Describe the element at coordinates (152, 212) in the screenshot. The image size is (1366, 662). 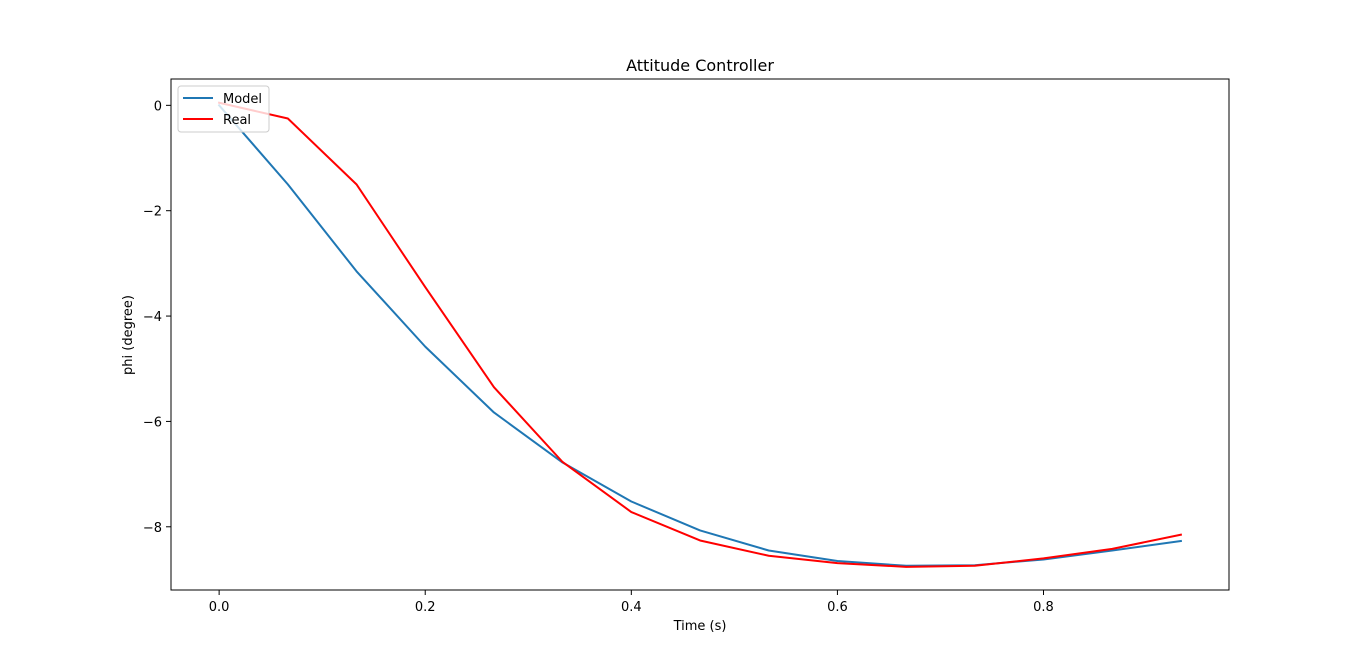
I see `y-tick-label: −2` at that location.